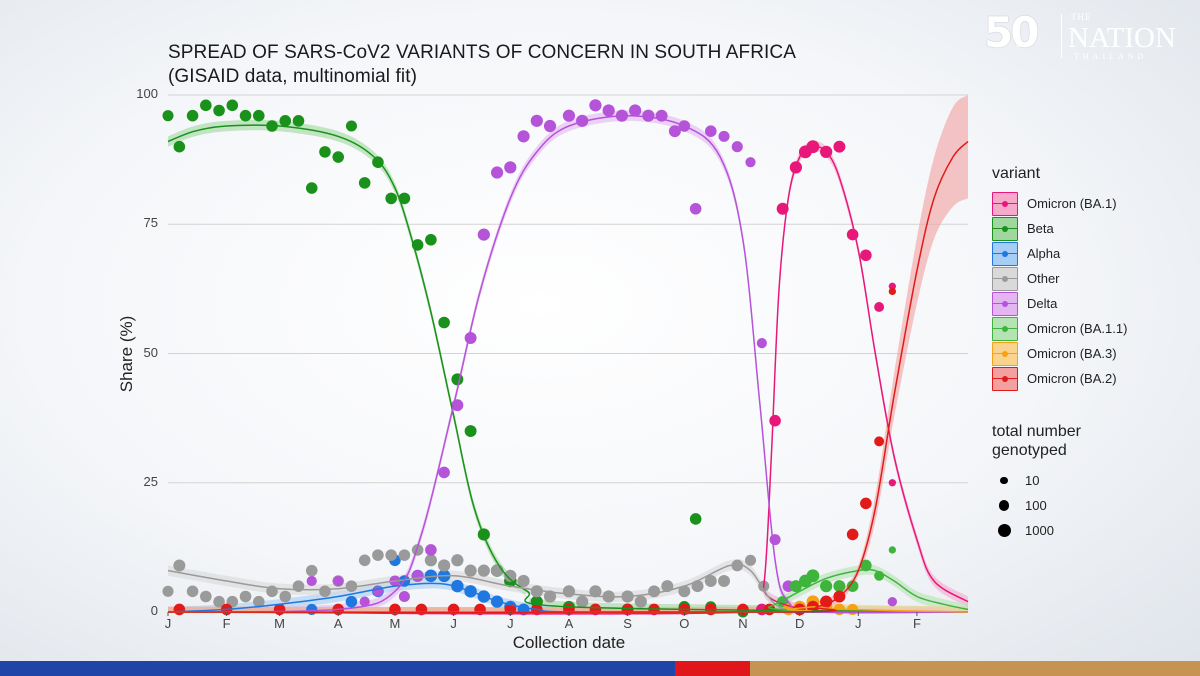 This screenshot has height=676, width=1200. I want to click on other-fit-line, so click(568, 588).